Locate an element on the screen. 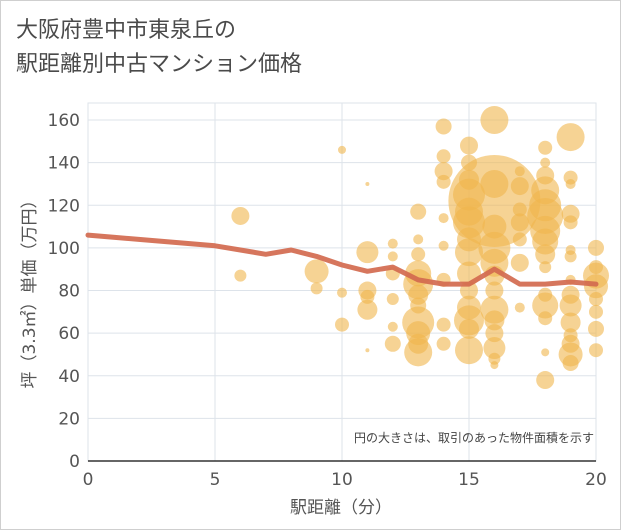  y-tick-label: 40 is located at coordinates (69, 377).